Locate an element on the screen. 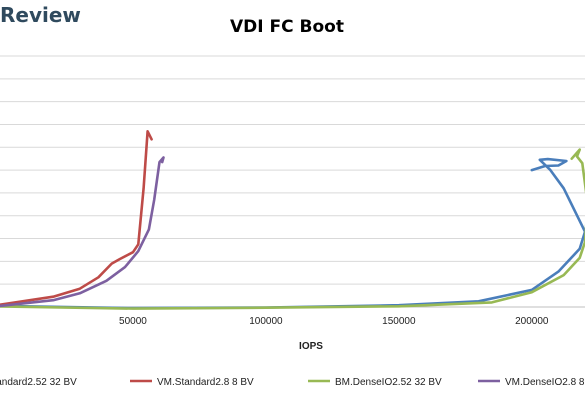 The width and height of the screenshot is (585, 401). x-tick-label: 200000 is located at coordinates (532, 321).